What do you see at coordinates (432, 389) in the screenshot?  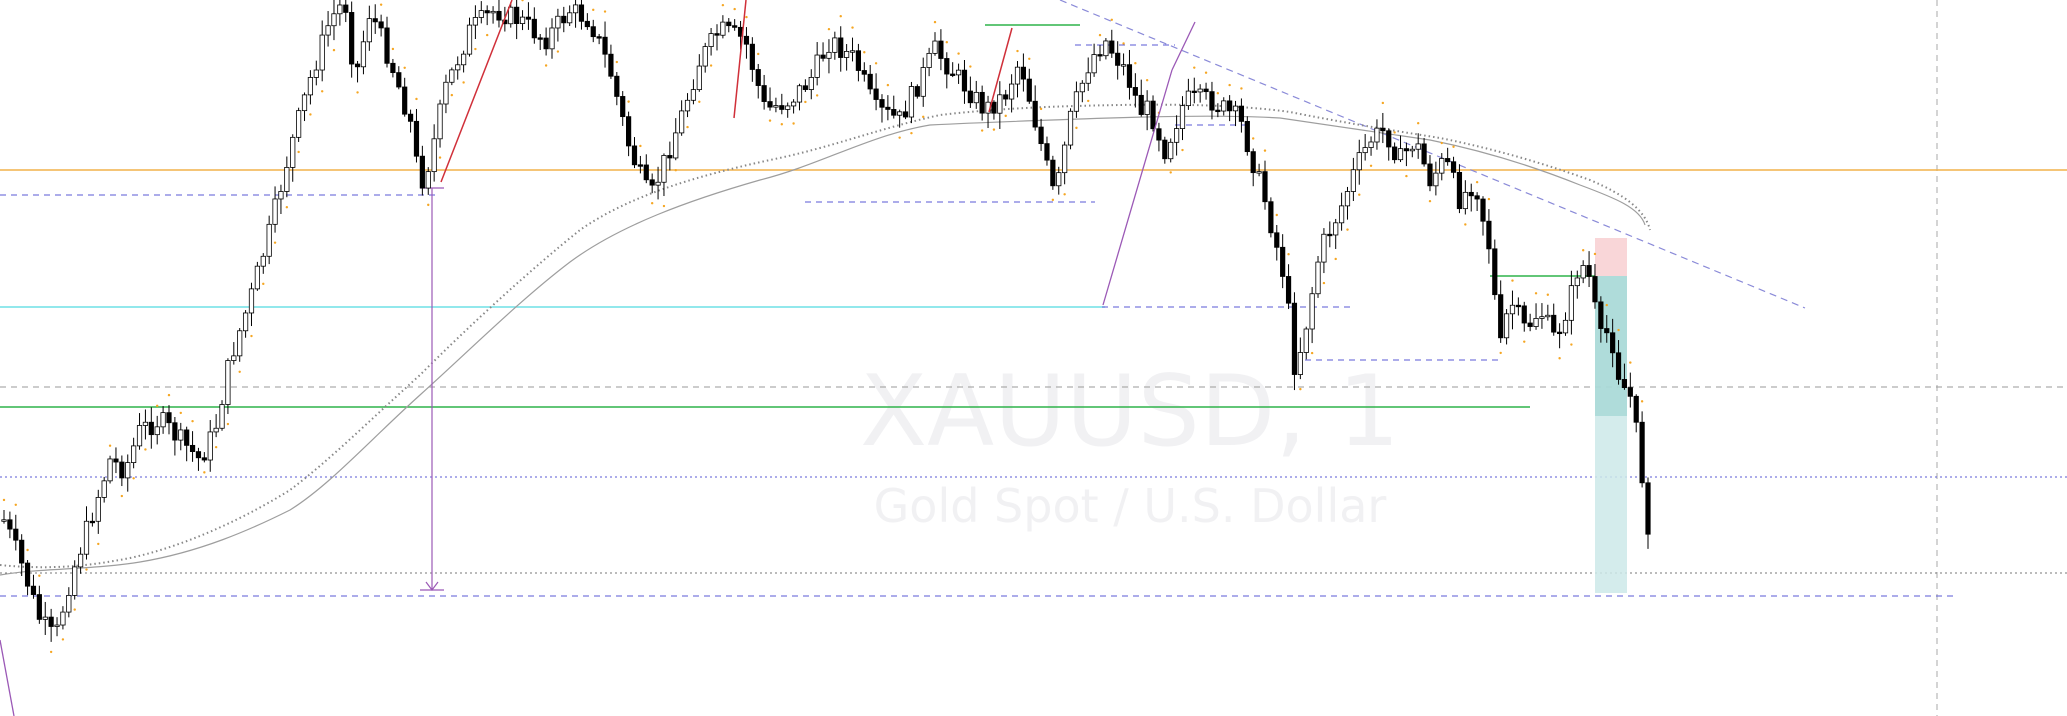 I see `measure-tool` at bounding box center [432, 389].